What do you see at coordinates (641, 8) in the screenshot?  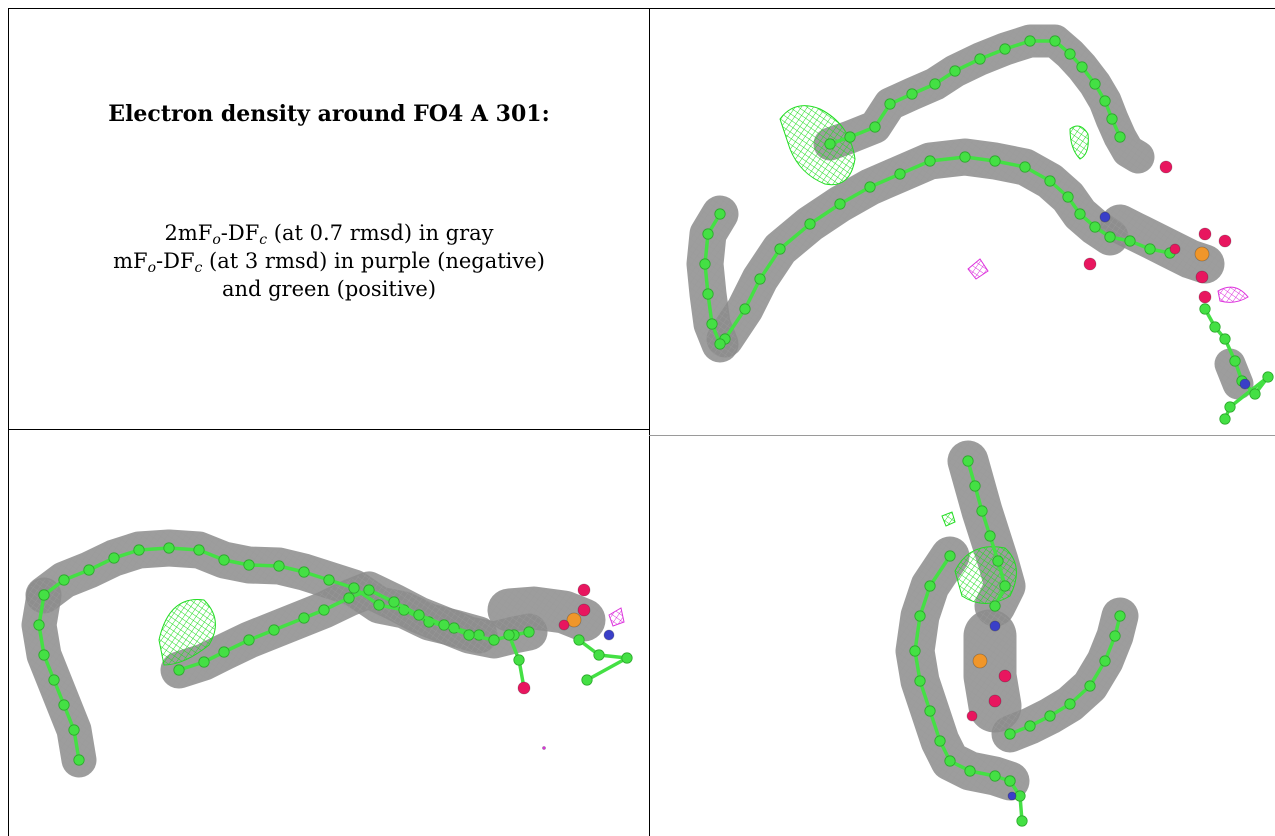 I see `table-border-top` at bounding box center [641, 8].